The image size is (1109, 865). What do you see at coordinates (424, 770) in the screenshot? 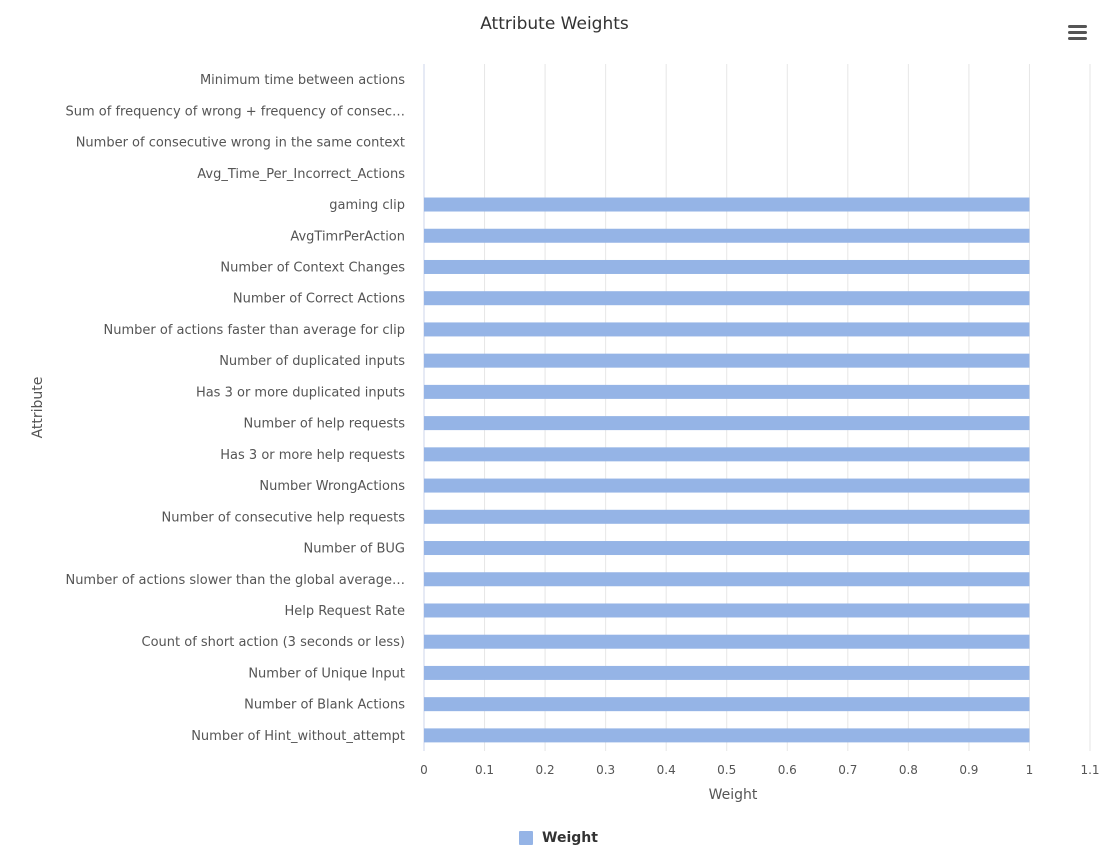
I see `x-tick-label: 0` at bounding box center [424, 770].